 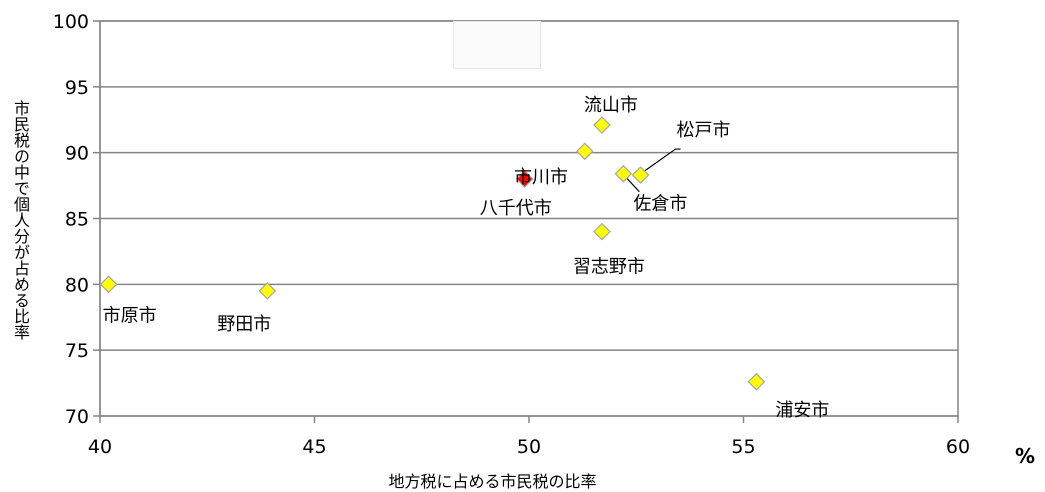 I want to click on y-tick-label: 100, so click(x=71, y=22).